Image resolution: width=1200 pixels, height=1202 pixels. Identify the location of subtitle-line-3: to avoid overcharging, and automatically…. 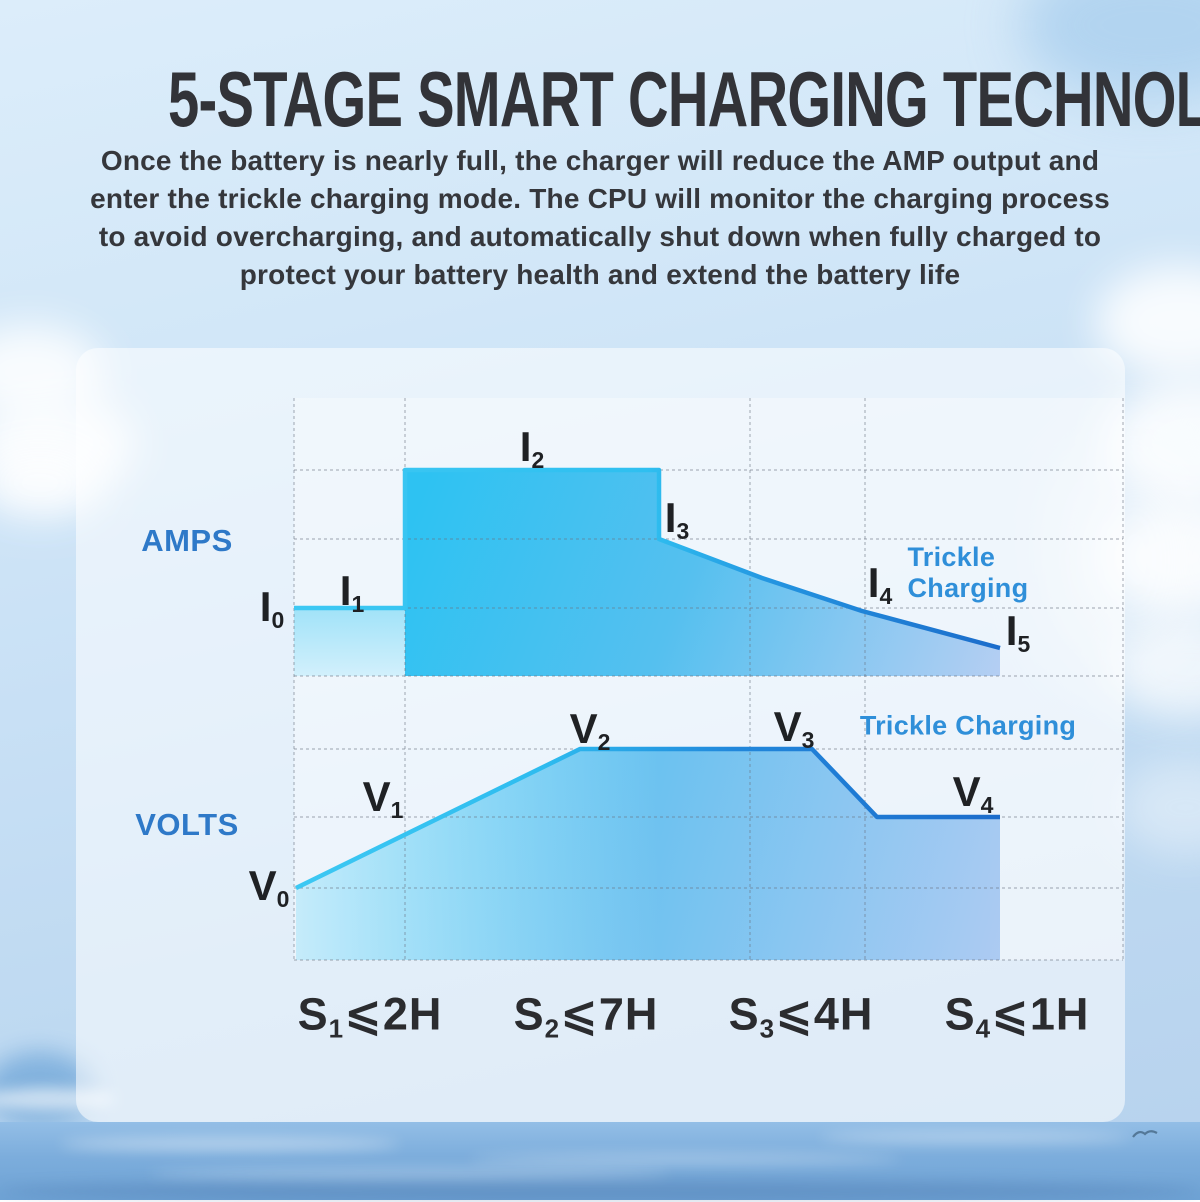
(600, 236).